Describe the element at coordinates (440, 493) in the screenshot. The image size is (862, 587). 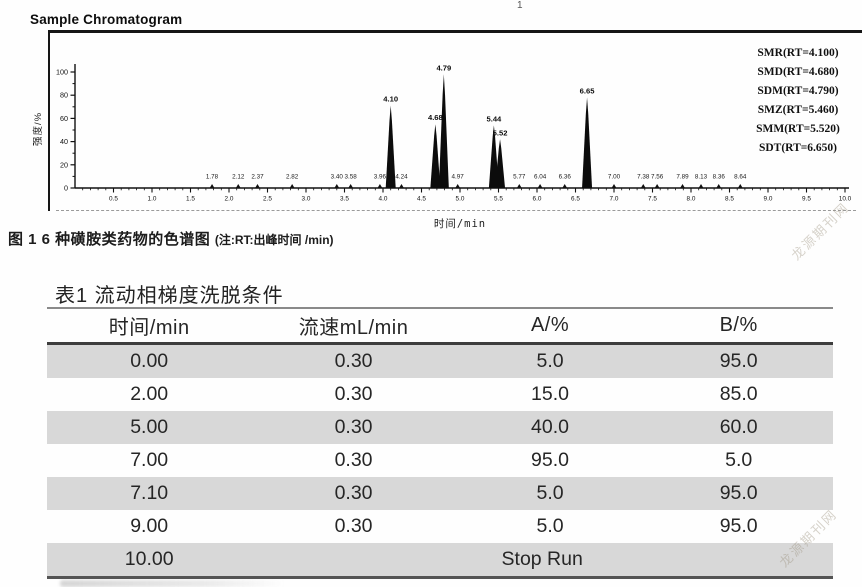
I see `table-row: 7.10 0.30 5.0 95.0` at that location.